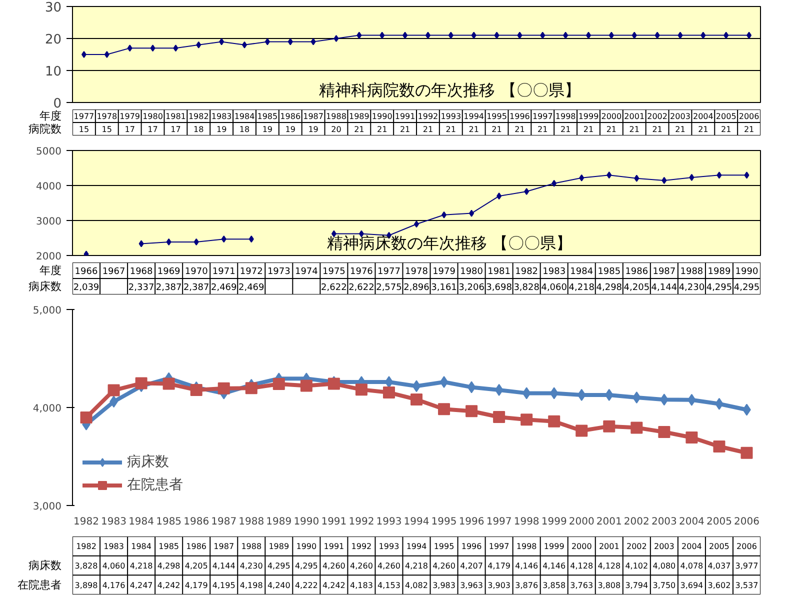 The height and width of the screenshot is (606, 806). I want to click on data-label: 2,337, so click(141, 288).